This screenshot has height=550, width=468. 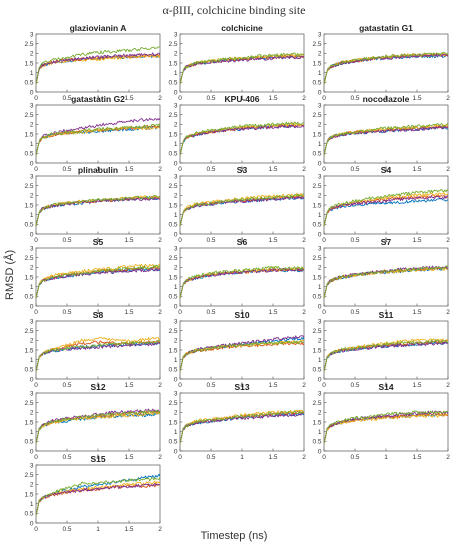 I want to click on subplot: glaziovianin A 0 0.5 1 1.5 2 2.5 3 0 0.5 1 1.5 2, so click(x=93, y=62).